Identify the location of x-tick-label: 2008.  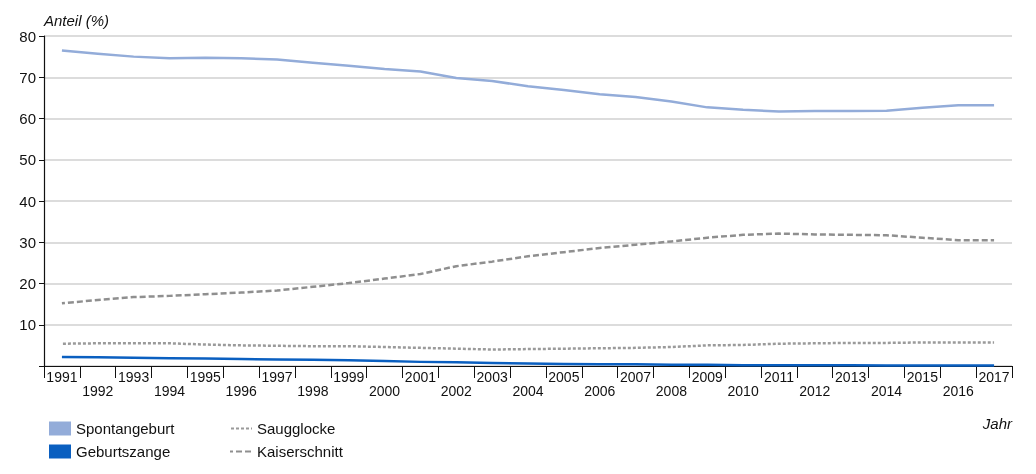
(671, 391).